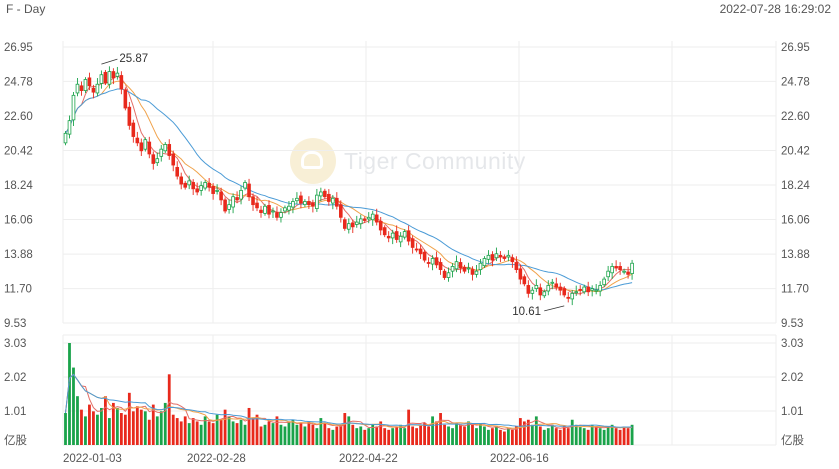 Image resolution: width=839 pixels, height=469 pixels. What do you see at coordinates (18, 255) in the screenshot?
I see `price-tick-label-left: 13.88` at bounding box center [18, 255].